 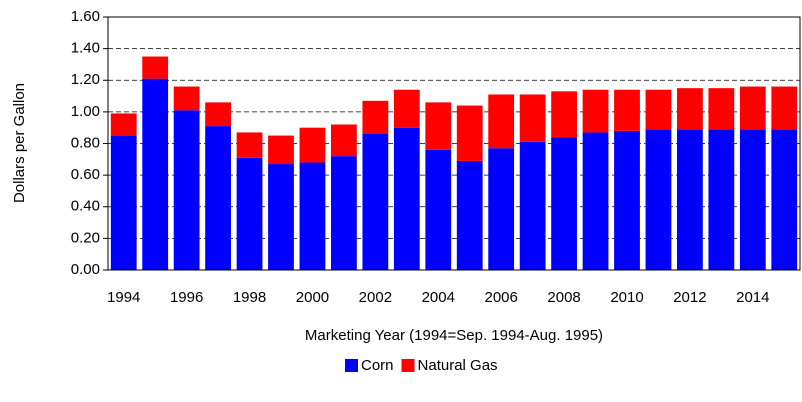 I want to click on legend-label: Corn, so click(x=377, y=365).